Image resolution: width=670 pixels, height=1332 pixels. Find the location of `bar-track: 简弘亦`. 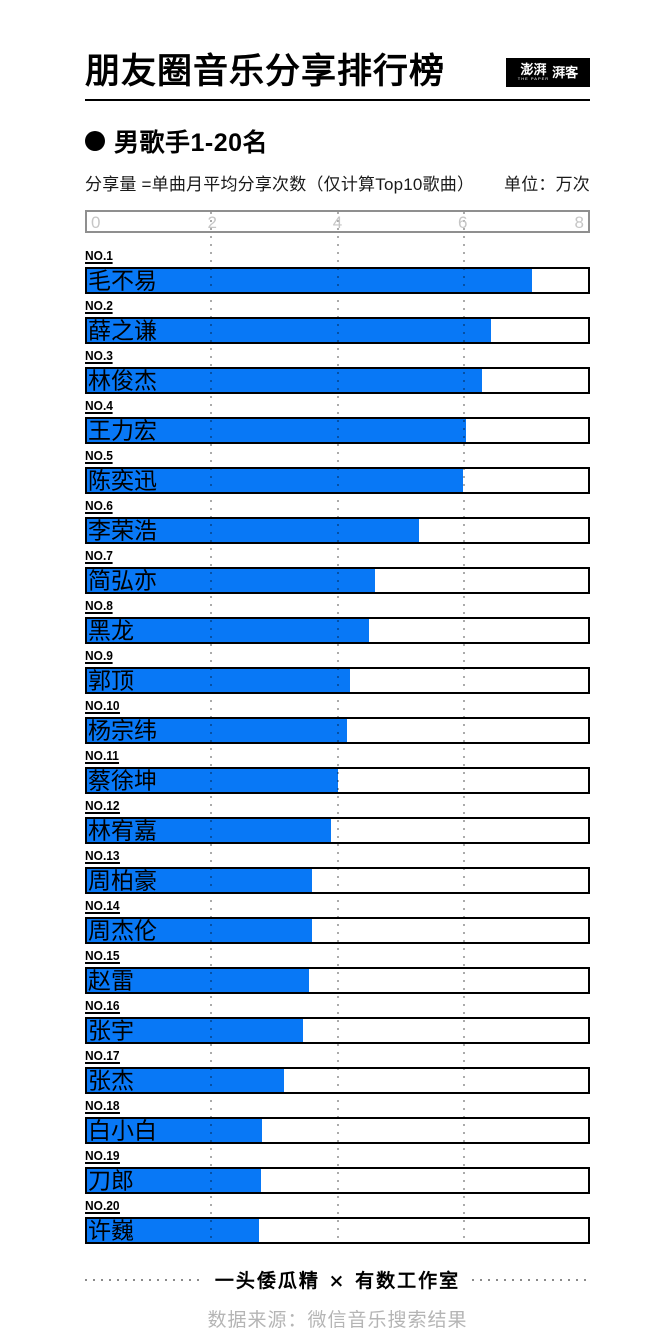

bar-track: 简弘亦 is located at coordinates (337, 580).